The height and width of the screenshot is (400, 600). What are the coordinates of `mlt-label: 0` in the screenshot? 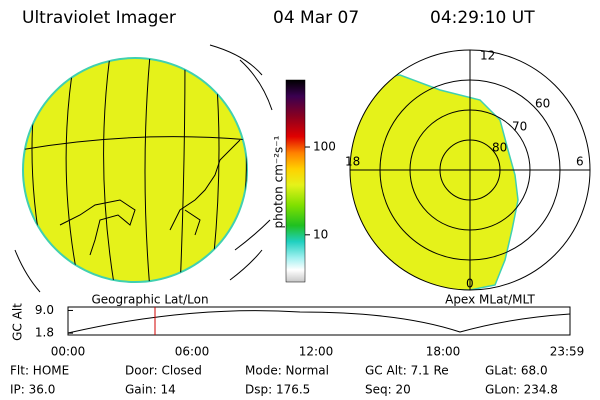 It's located at (470, 284).